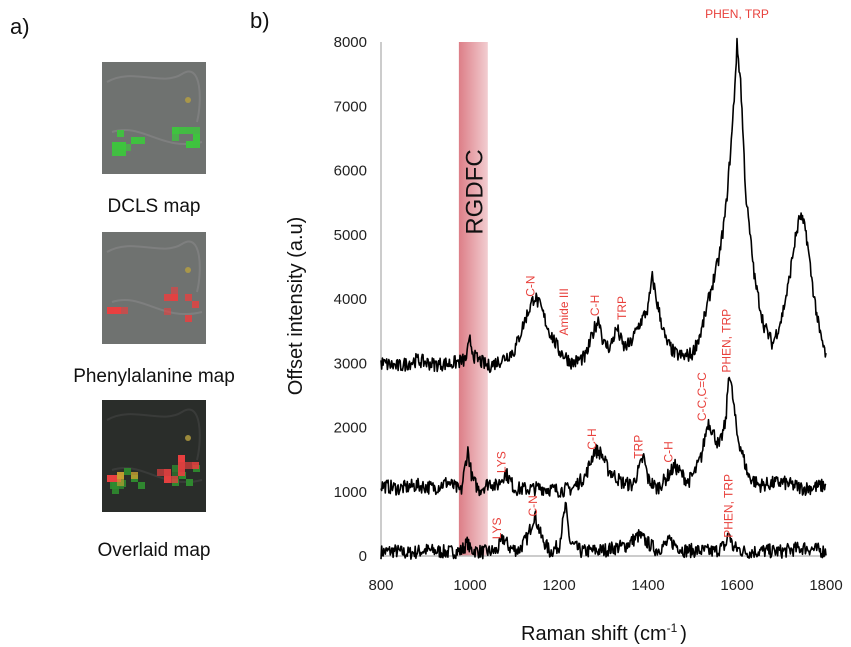 This screenshot has height=647, width=851. What do you see at coordinates (825, 585) in the screenshot?
I see `x-tick-label: 1800` at bounding box center [825, 585].